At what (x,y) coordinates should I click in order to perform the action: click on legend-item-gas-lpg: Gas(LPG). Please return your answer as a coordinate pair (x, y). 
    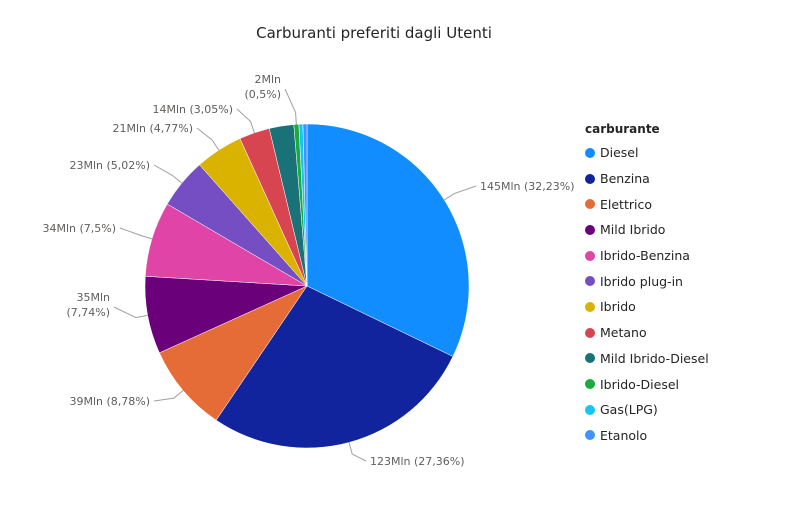
    Looking at the image, I should click on (647, 410).